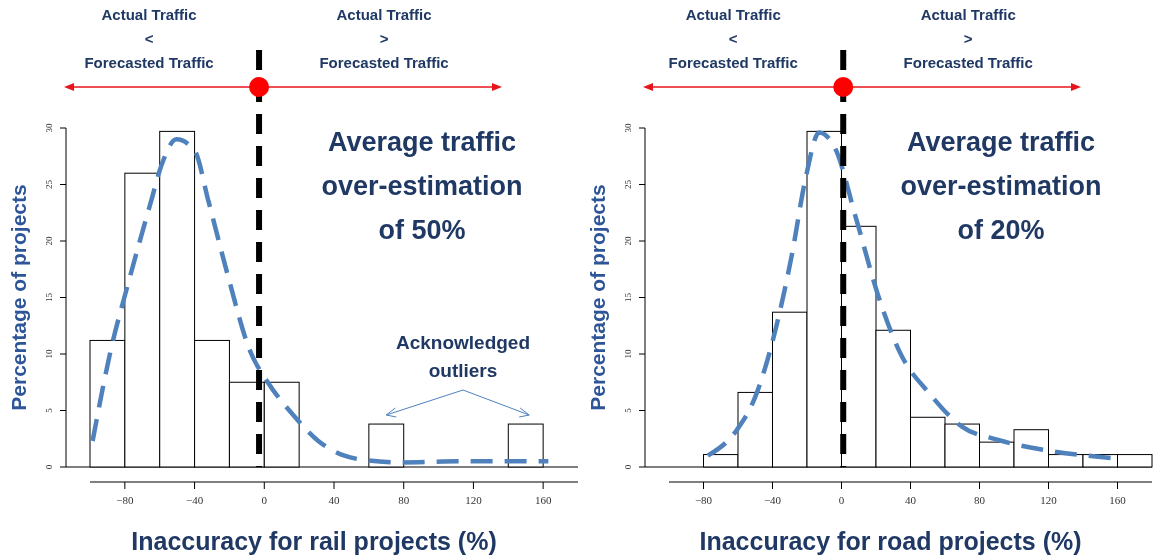  What do you see at coordinates (1001, 186) in the screenshot?
I see `annotation: Average traffic over-estimation of 20%` at bounding box center [1001, 186].